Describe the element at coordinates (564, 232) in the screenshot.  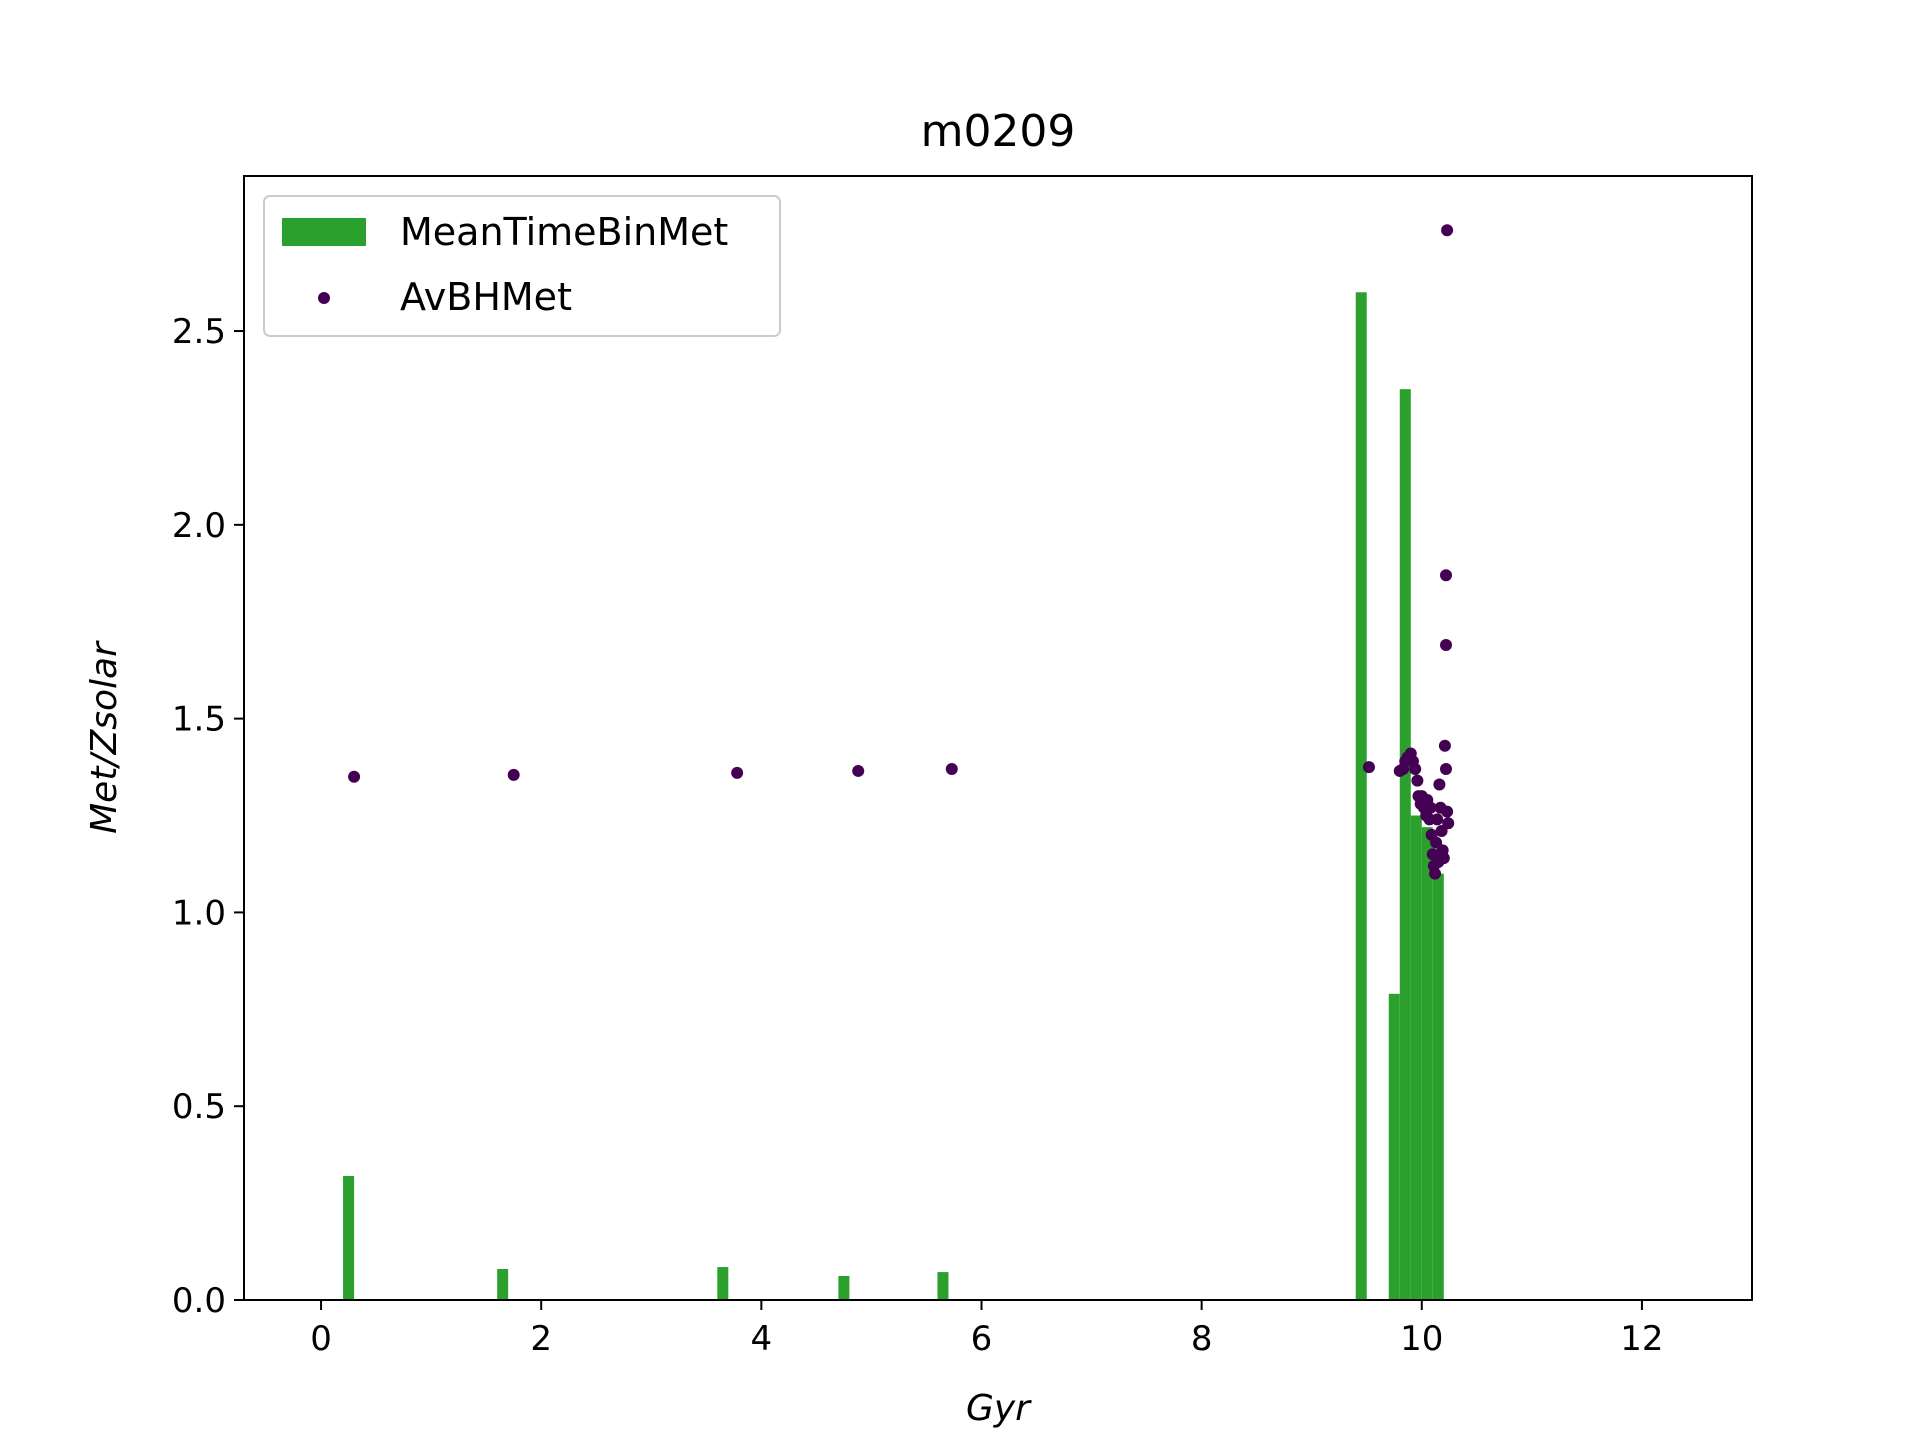
I see `legend-label-meantimebinmet: MeanTimeBinMet` at that location.